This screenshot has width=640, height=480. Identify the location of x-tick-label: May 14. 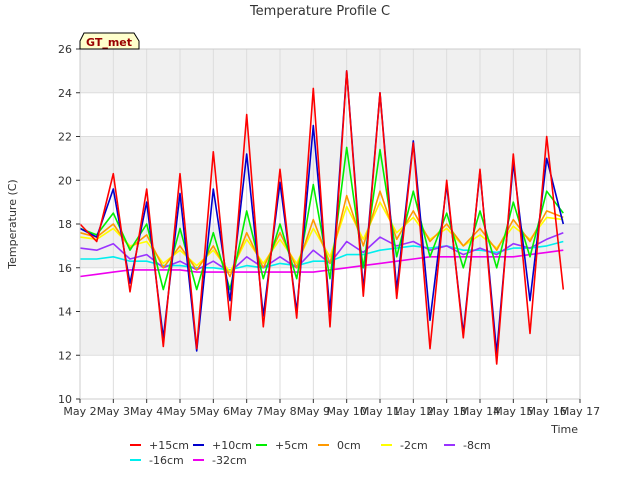
(480, 411).